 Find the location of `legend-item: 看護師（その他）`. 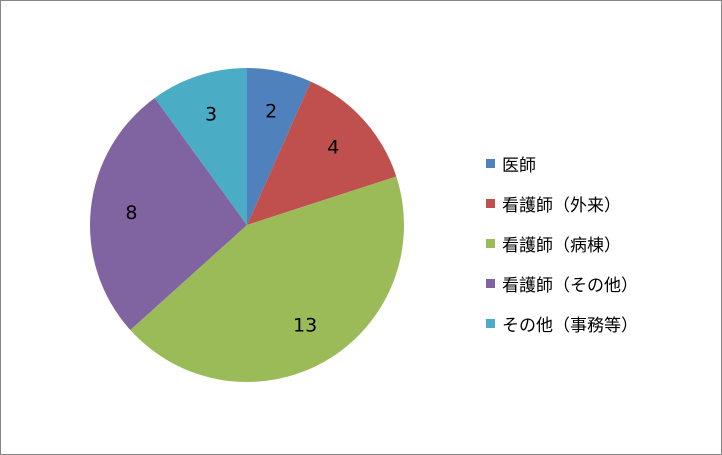

legend-item: 看護師（その他） is located at coordinates (562, 284).